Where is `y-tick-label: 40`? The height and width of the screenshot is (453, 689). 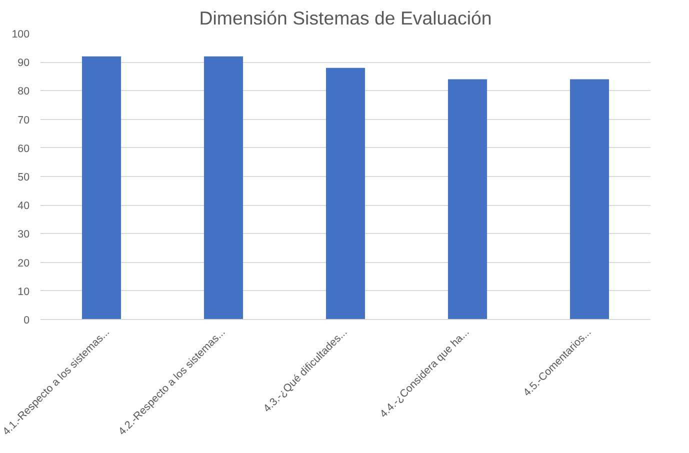 y-tick-label: 40 is located at coordinates (24, 206).